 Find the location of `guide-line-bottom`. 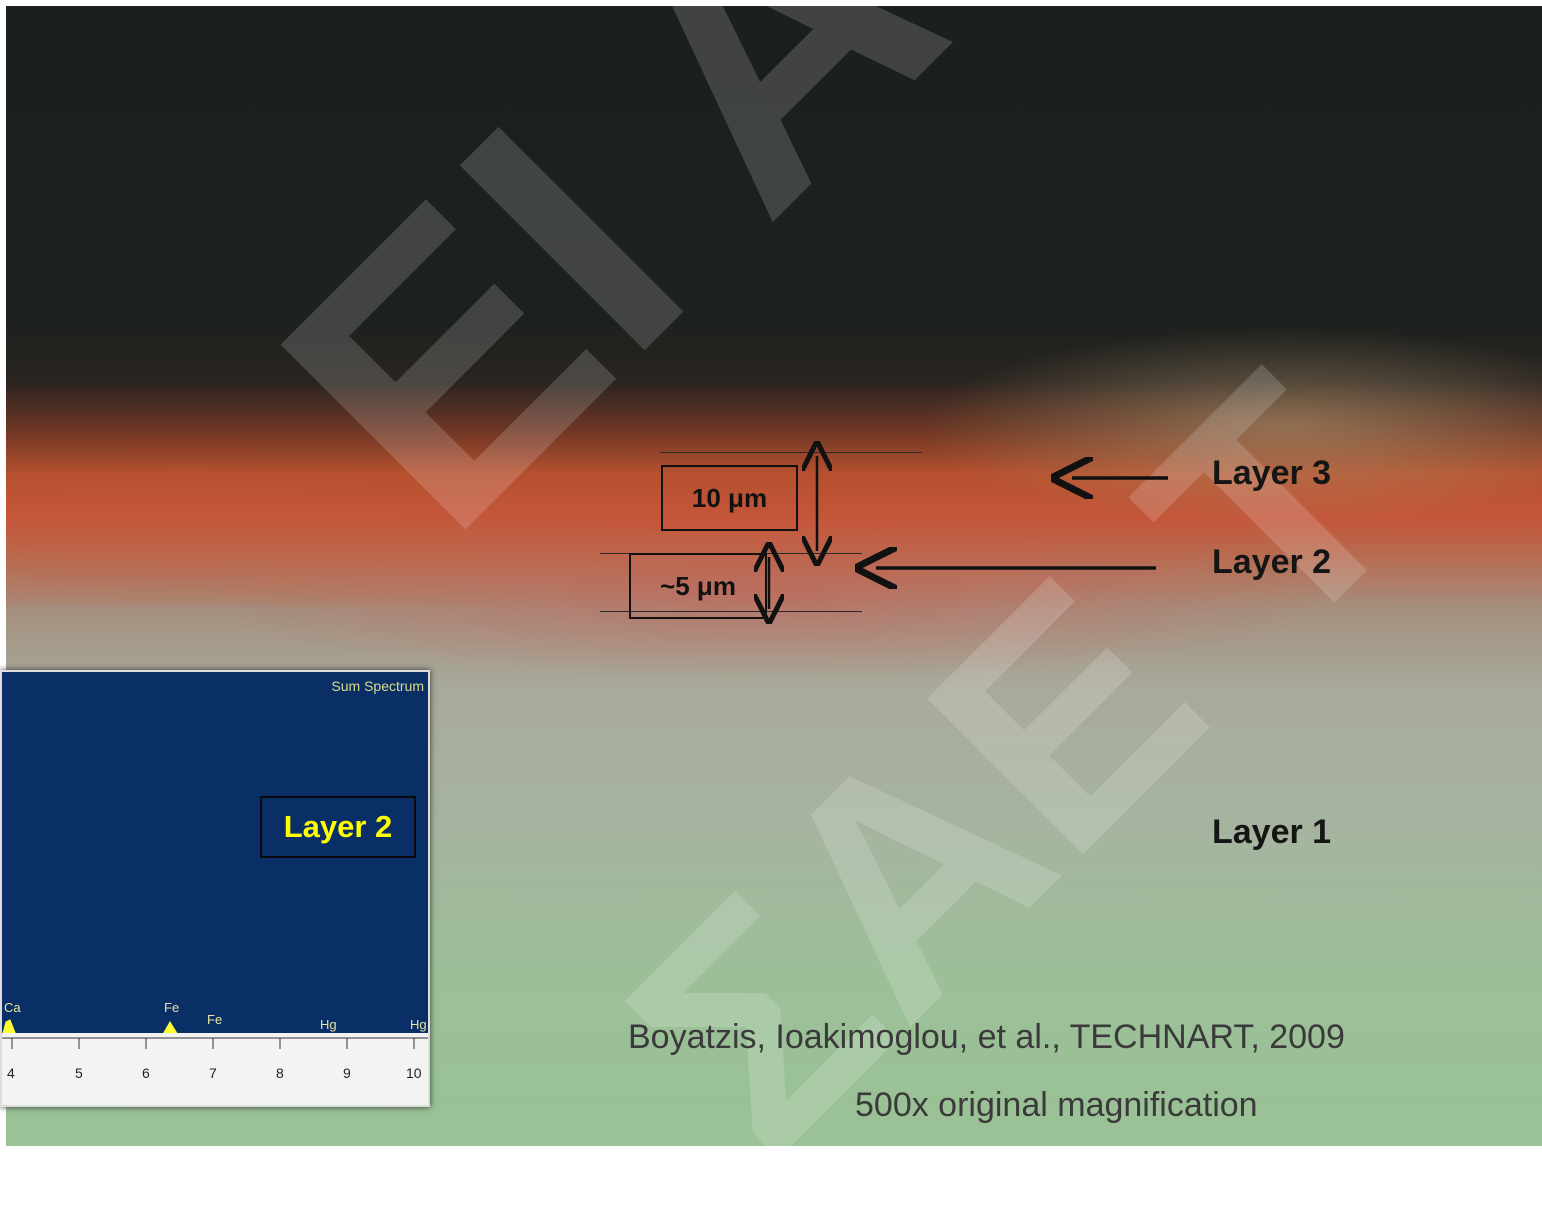

guide-line-bottom is located at coordinates (731, 611).